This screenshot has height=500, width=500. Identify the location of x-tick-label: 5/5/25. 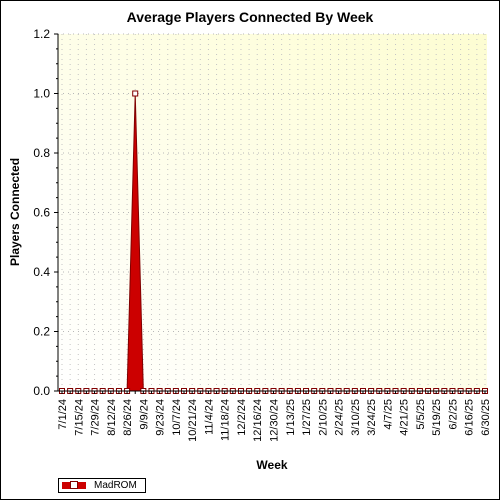
(421, 414).